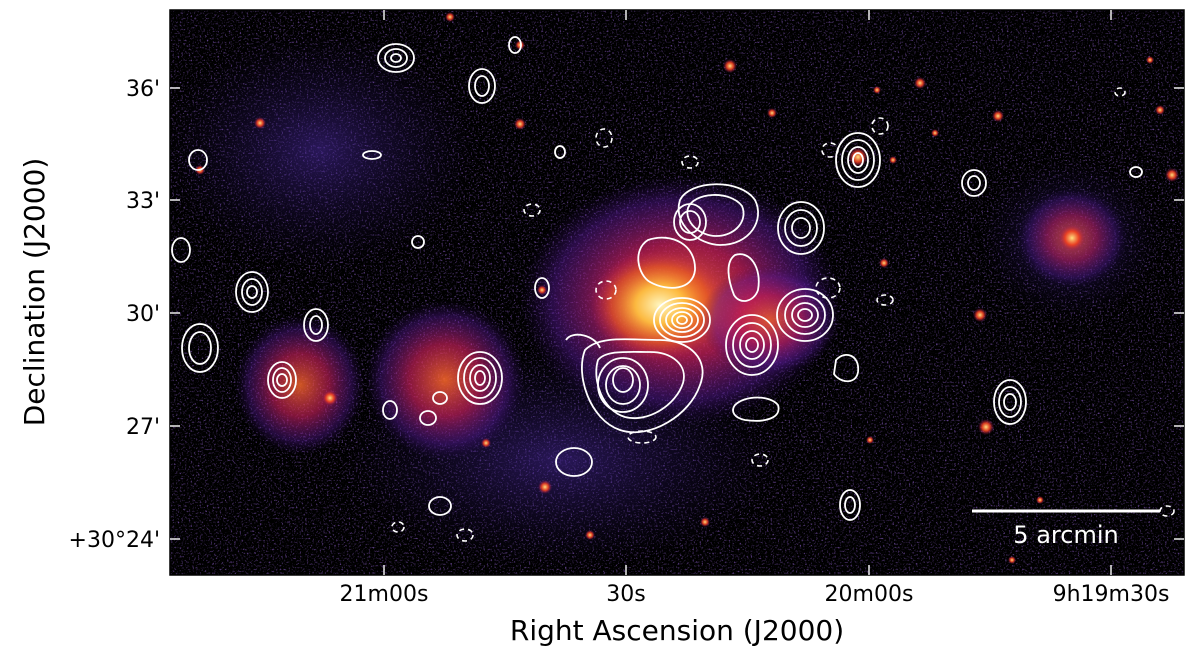 Image resolution: width=1196 pixels, height=660 pixels. I want to click on y-tick-label: +30°24', so click(114, 540).